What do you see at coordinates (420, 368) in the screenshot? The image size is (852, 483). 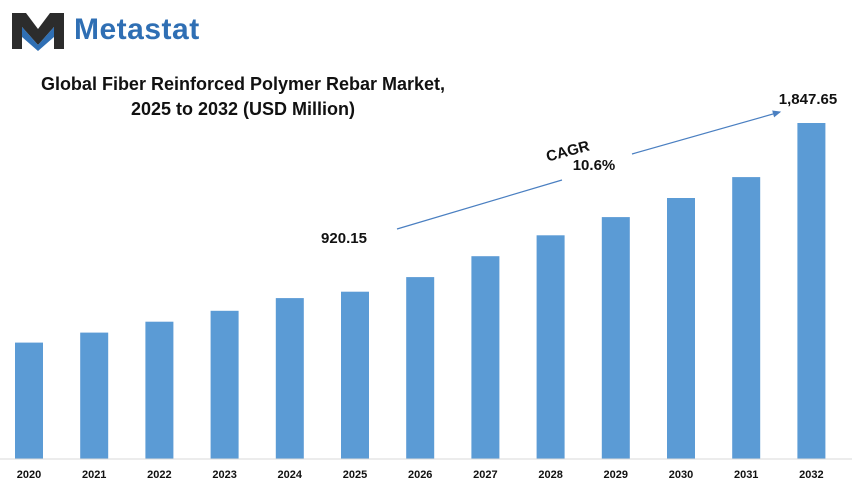 I see `bar-2026` at bounding box center [420, 368].